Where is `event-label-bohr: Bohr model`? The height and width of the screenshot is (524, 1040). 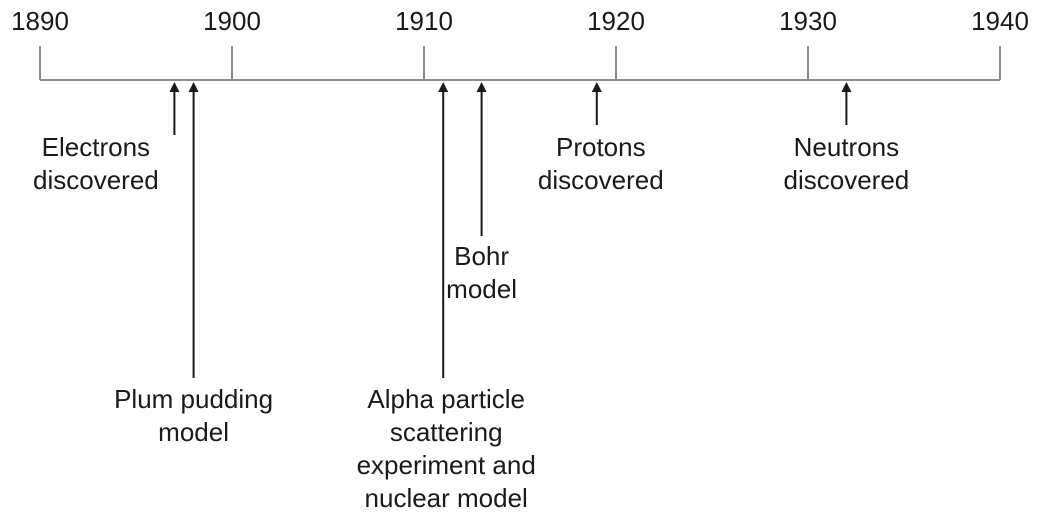 event-label-bohr: Bohr model is located at coordinates (481, 273).